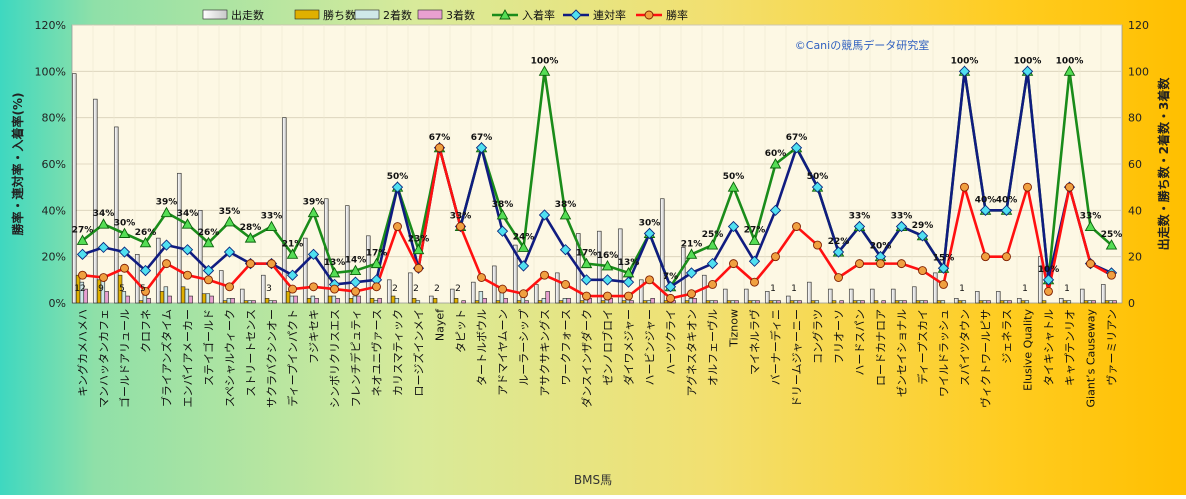 The height and width of the screenshot is (499, 1186). What do you see at coordinates (1138, 25) in the screenshot?
I see `right-tick-label: 120` at bounding box center [1138, 25].